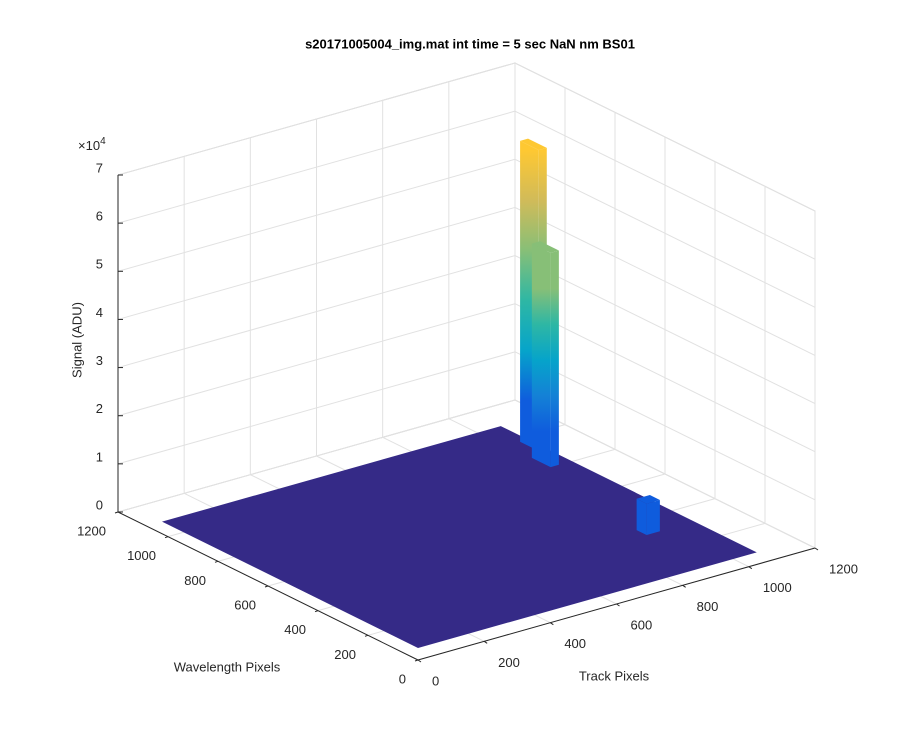 The image size is (900, 750). What do you see at coordinates (642, 624) in the screenshot?
I see `x-tick-label: 600` at bounding box center [642, 624].